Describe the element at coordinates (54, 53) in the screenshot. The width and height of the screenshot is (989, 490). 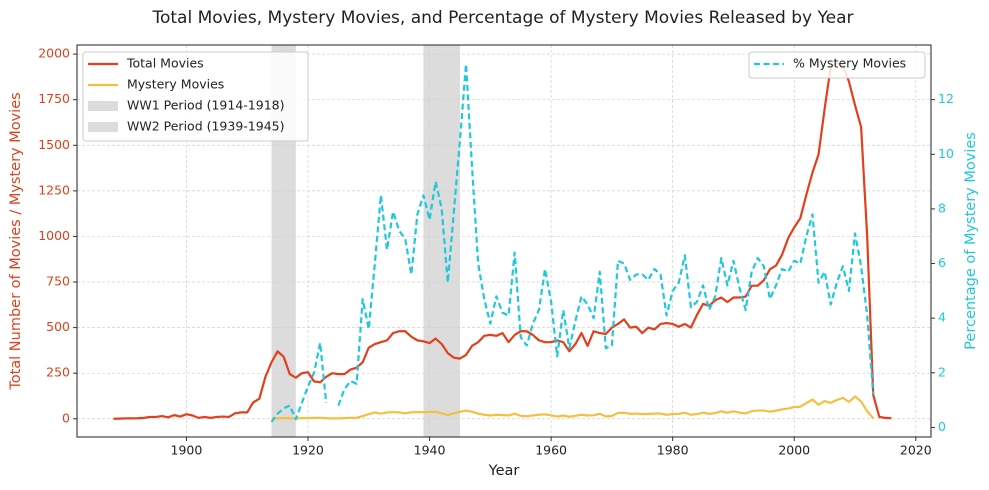
I see `y-tick-label: 2000` at that location.